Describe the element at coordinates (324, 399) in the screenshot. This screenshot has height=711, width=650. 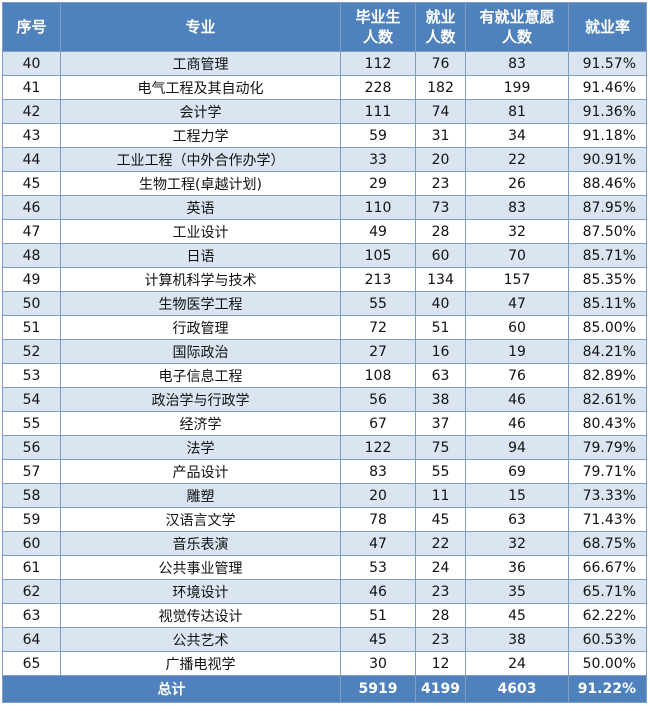
I see `data-row: 54 政治学与行政学 56 38 46 82.61%` at that location.